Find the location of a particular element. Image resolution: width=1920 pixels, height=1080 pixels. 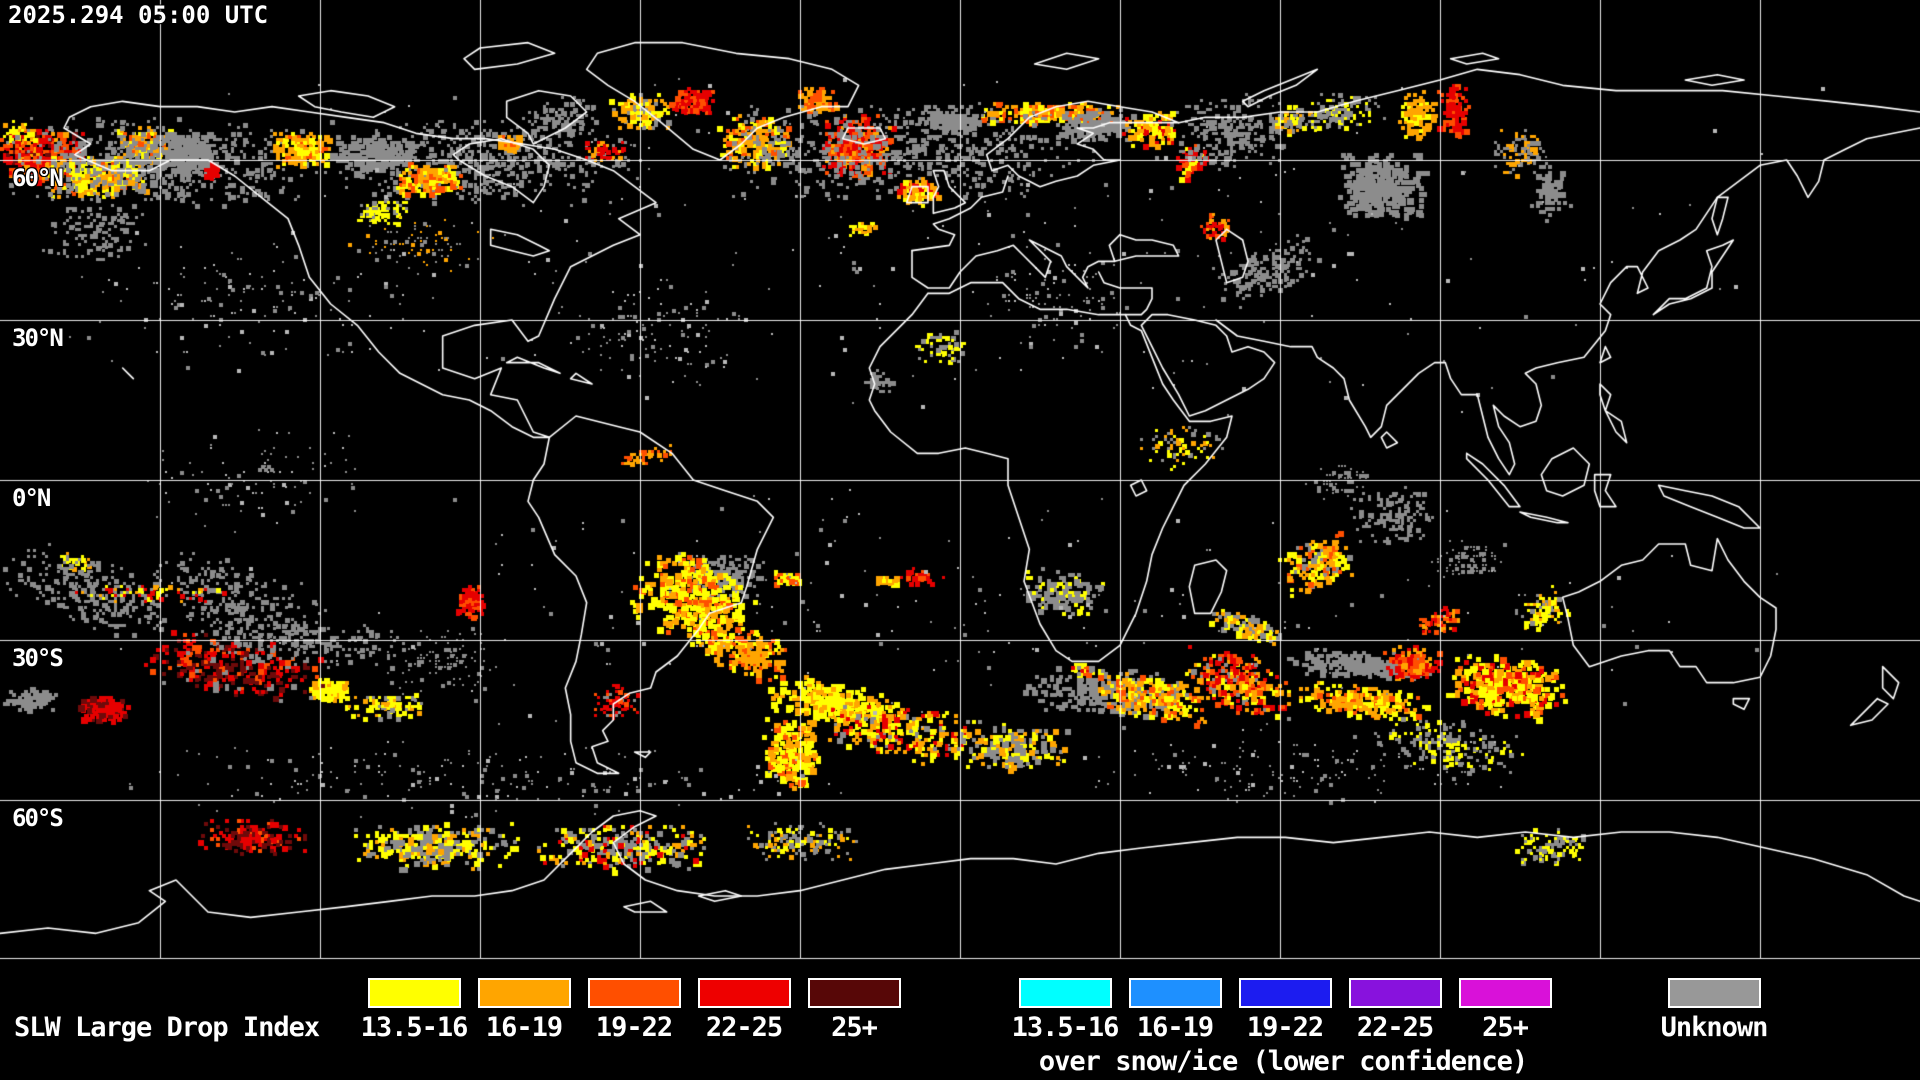

legend-label-primary-1: 16-19 is located at coordinates (524, 1027).